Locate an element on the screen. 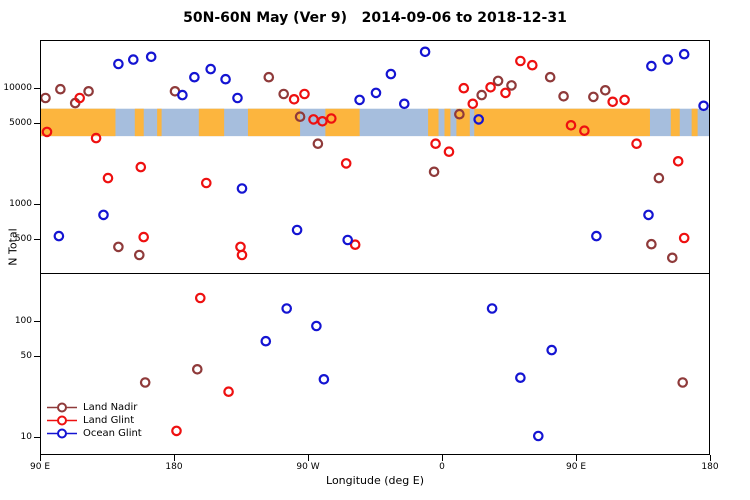 Image resolution: width=750 pixels, height=500 pixels. ocean-glint-marker-icon is located at coordinates (62, 433).